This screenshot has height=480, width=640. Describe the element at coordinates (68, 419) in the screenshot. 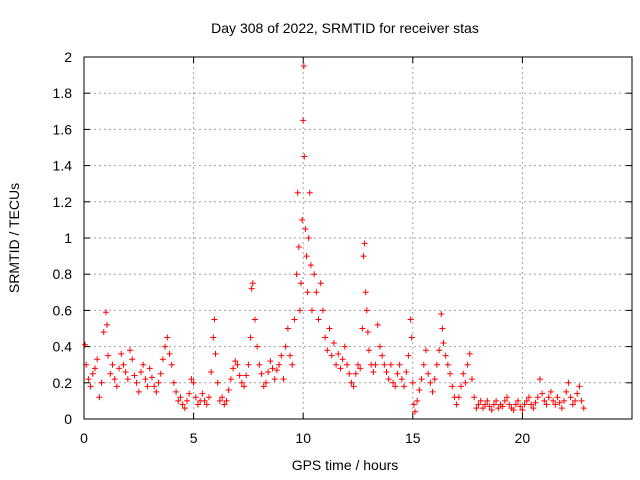

I see `y-tick-label: 0` at that location.